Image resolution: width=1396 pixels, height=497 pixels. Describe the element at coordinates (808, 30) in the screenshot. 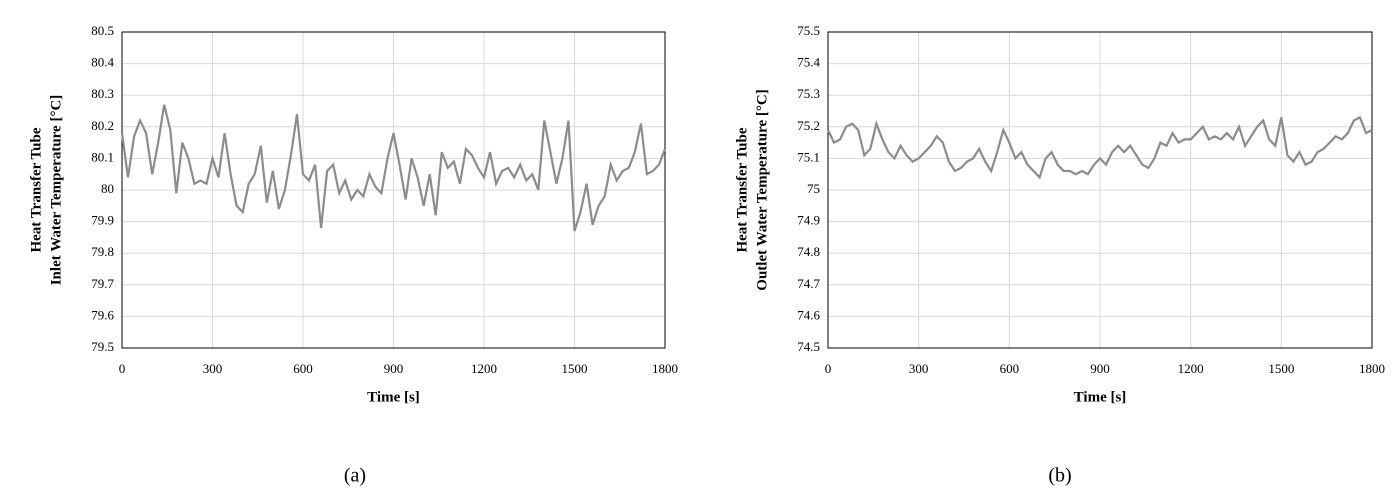

I see `y-tick-label: 75.5` at that location.